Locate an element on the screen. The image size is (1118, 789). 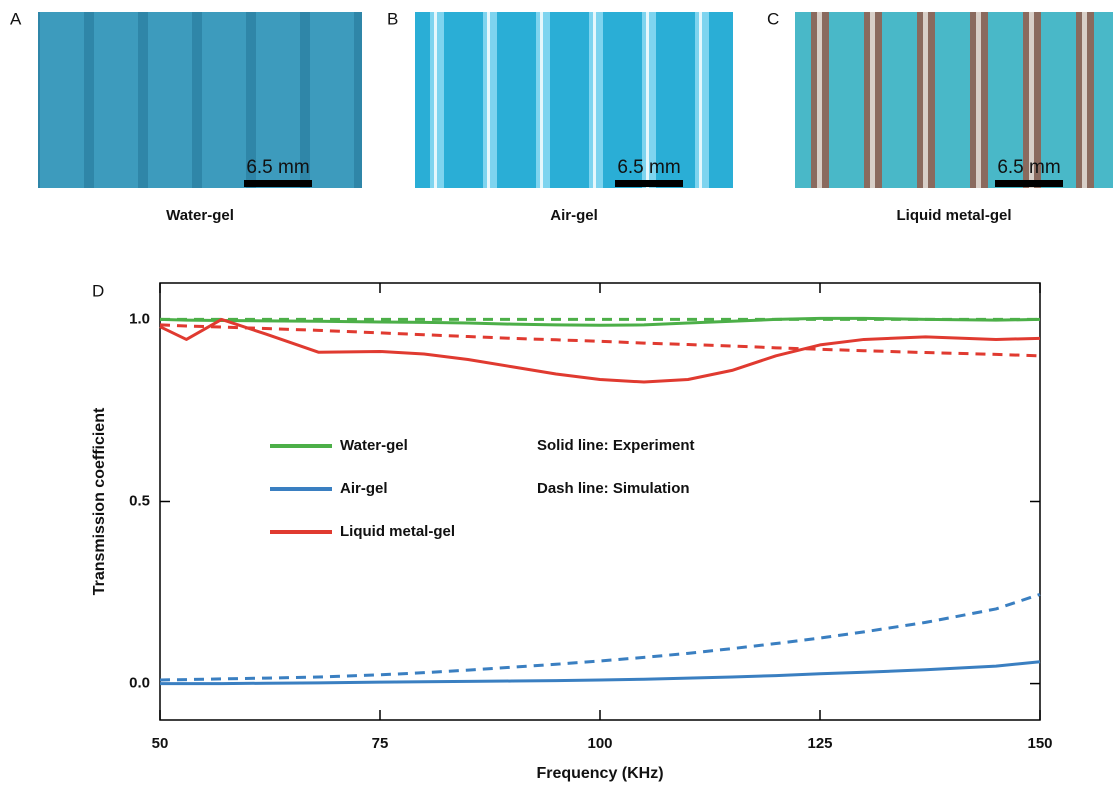
annotation: Dash line: Simulation is located at coordinates (613, 488).